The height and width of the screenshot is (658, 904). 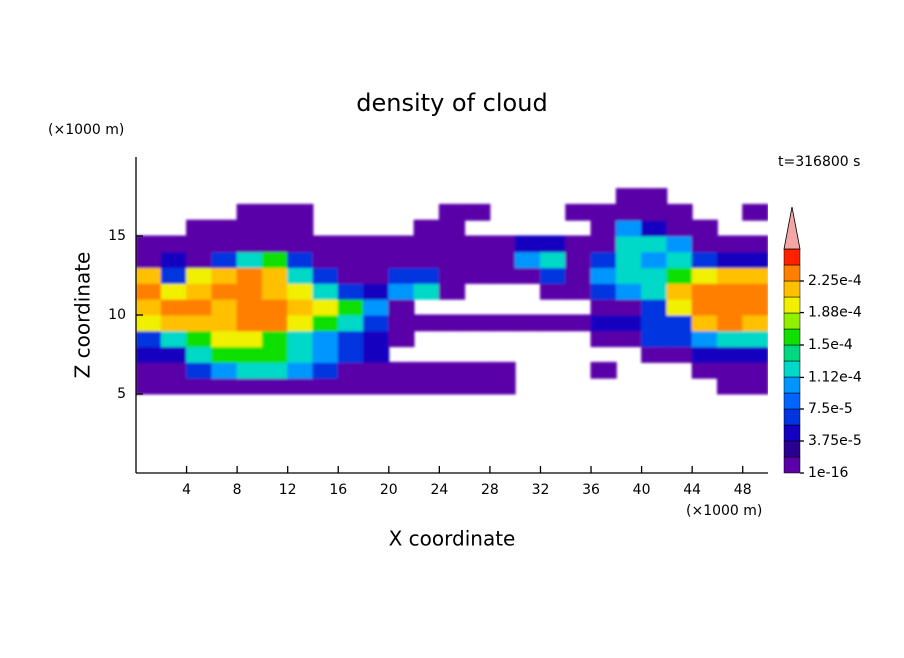 What do you see at coordinates (83, 315) in the screenshot?
I see `y-axis-label: Z coordinate` at bounding box center [83, 315].